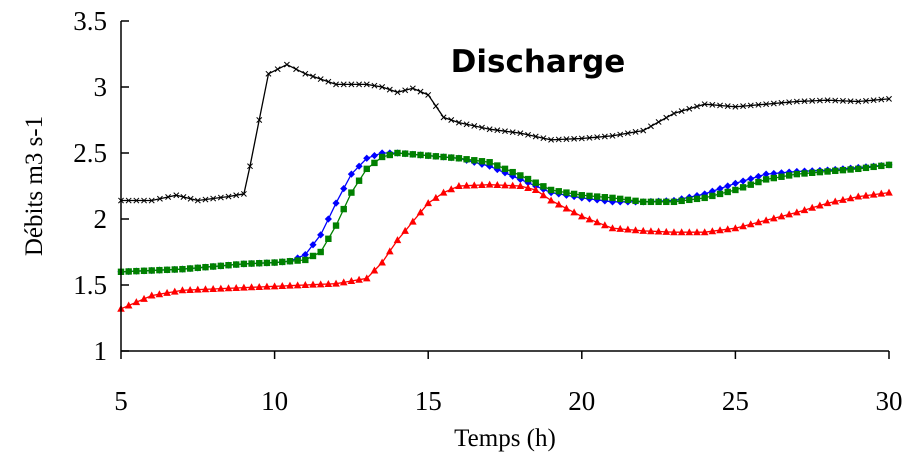 The height and width of the screenshot is (455, 910). I want to click on y-tick-label: 1, so click(101, 351).